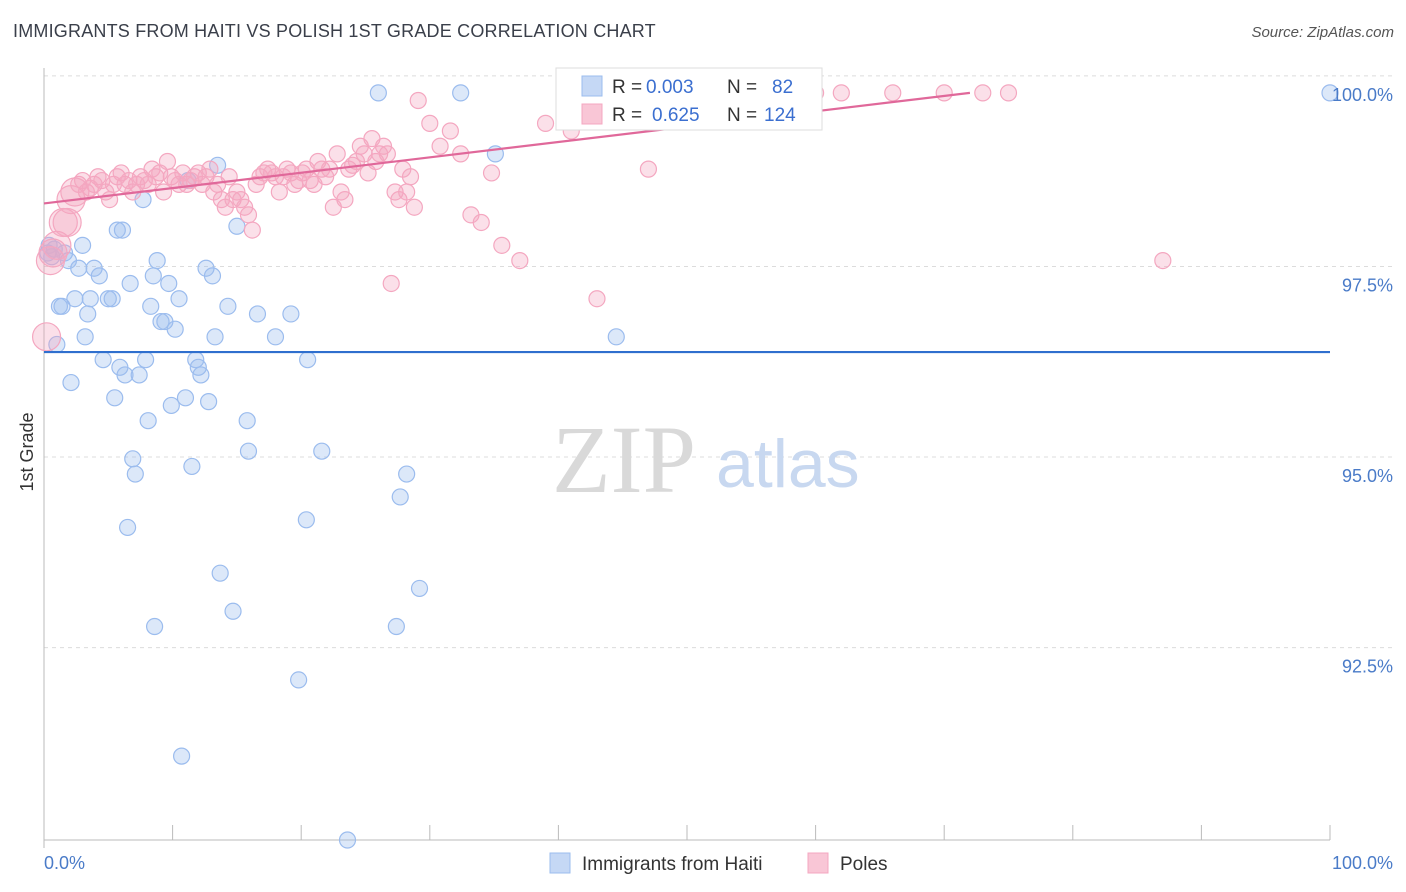 This screenshot has height=892, width=1406. What do you see at coordinates (627, 87) in the screenshot?
I see `legend-r-label-haiti: R =` at bounding box center [627, 87].